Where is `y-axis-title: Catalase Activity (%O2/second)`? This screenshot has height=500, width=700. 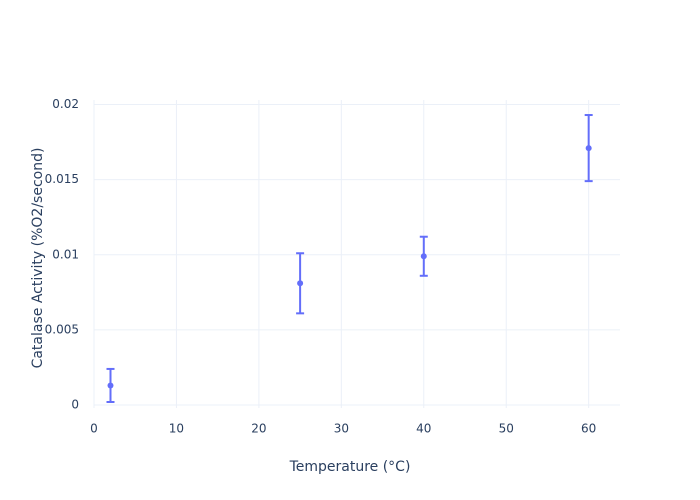
y-axis-title: Catalase Activity (%O2/second) is located at coordinates (38, 258).